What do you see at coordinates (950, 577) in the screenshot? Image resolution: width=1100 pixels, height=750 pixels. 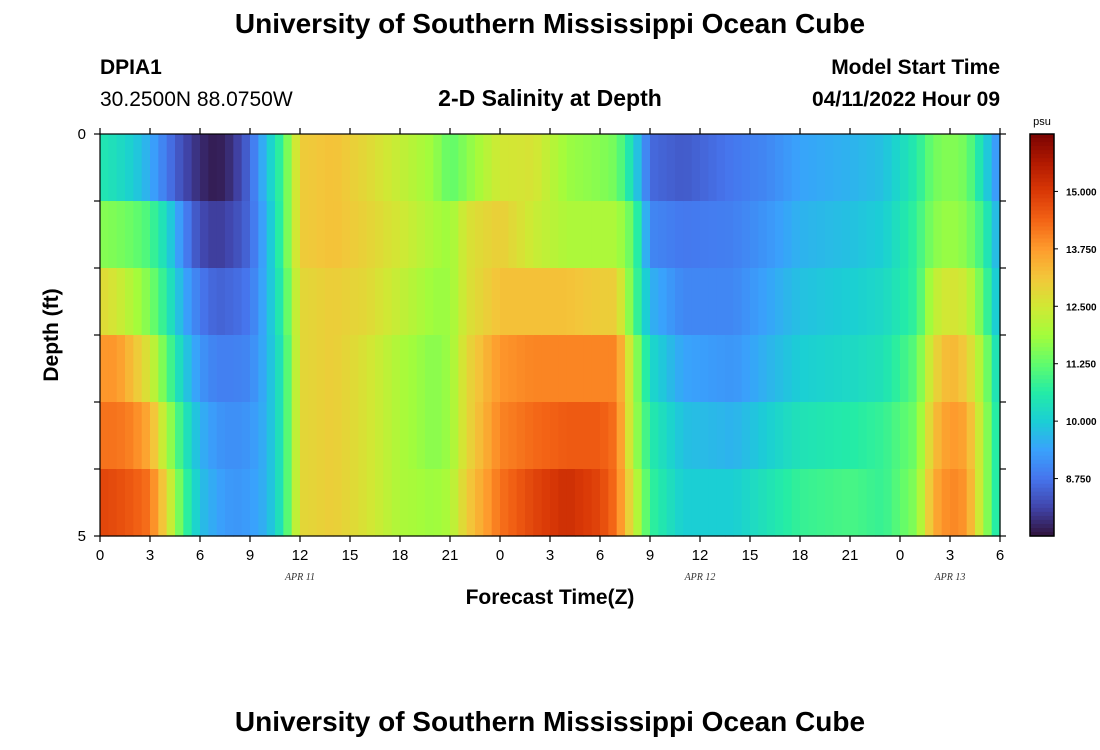 I see `date-label: APR 13` at bounding box center [950, 577].